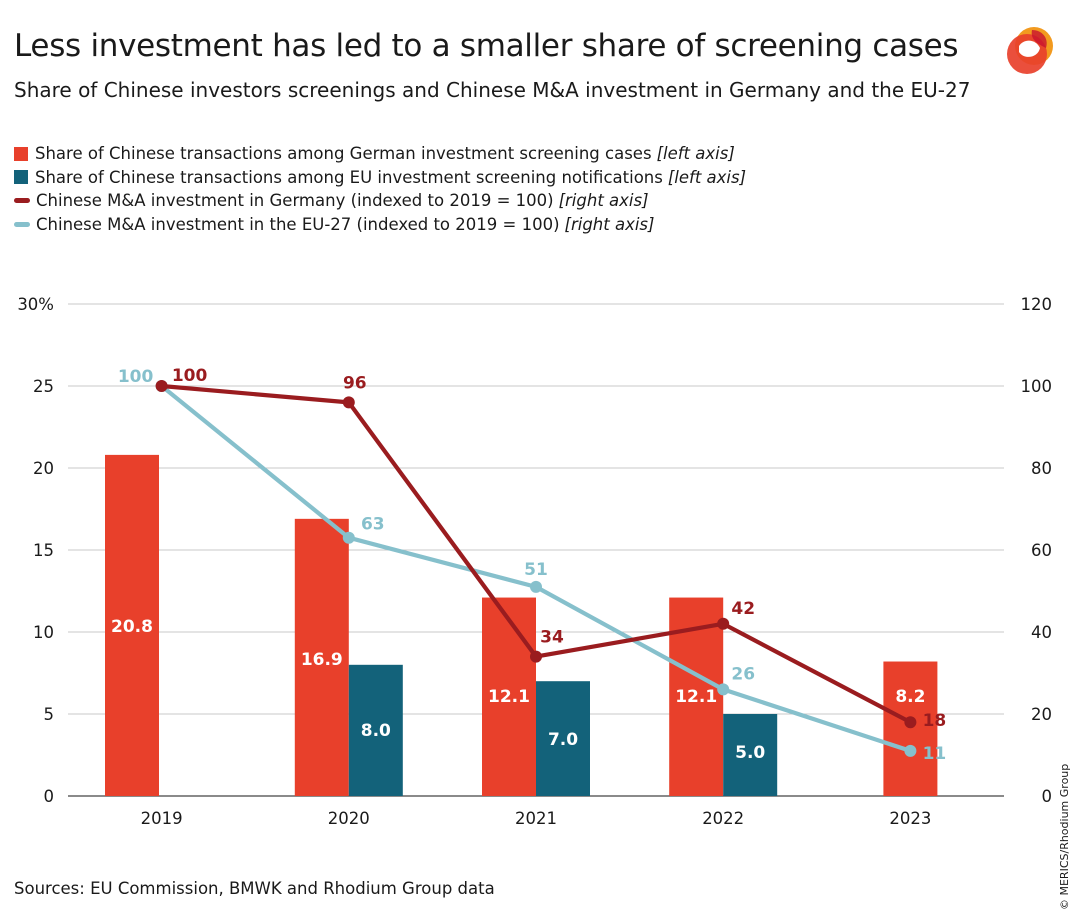 The image size is (1074, 921). I want to click on x-axis-tick-label: 2020, so click(349, 818).